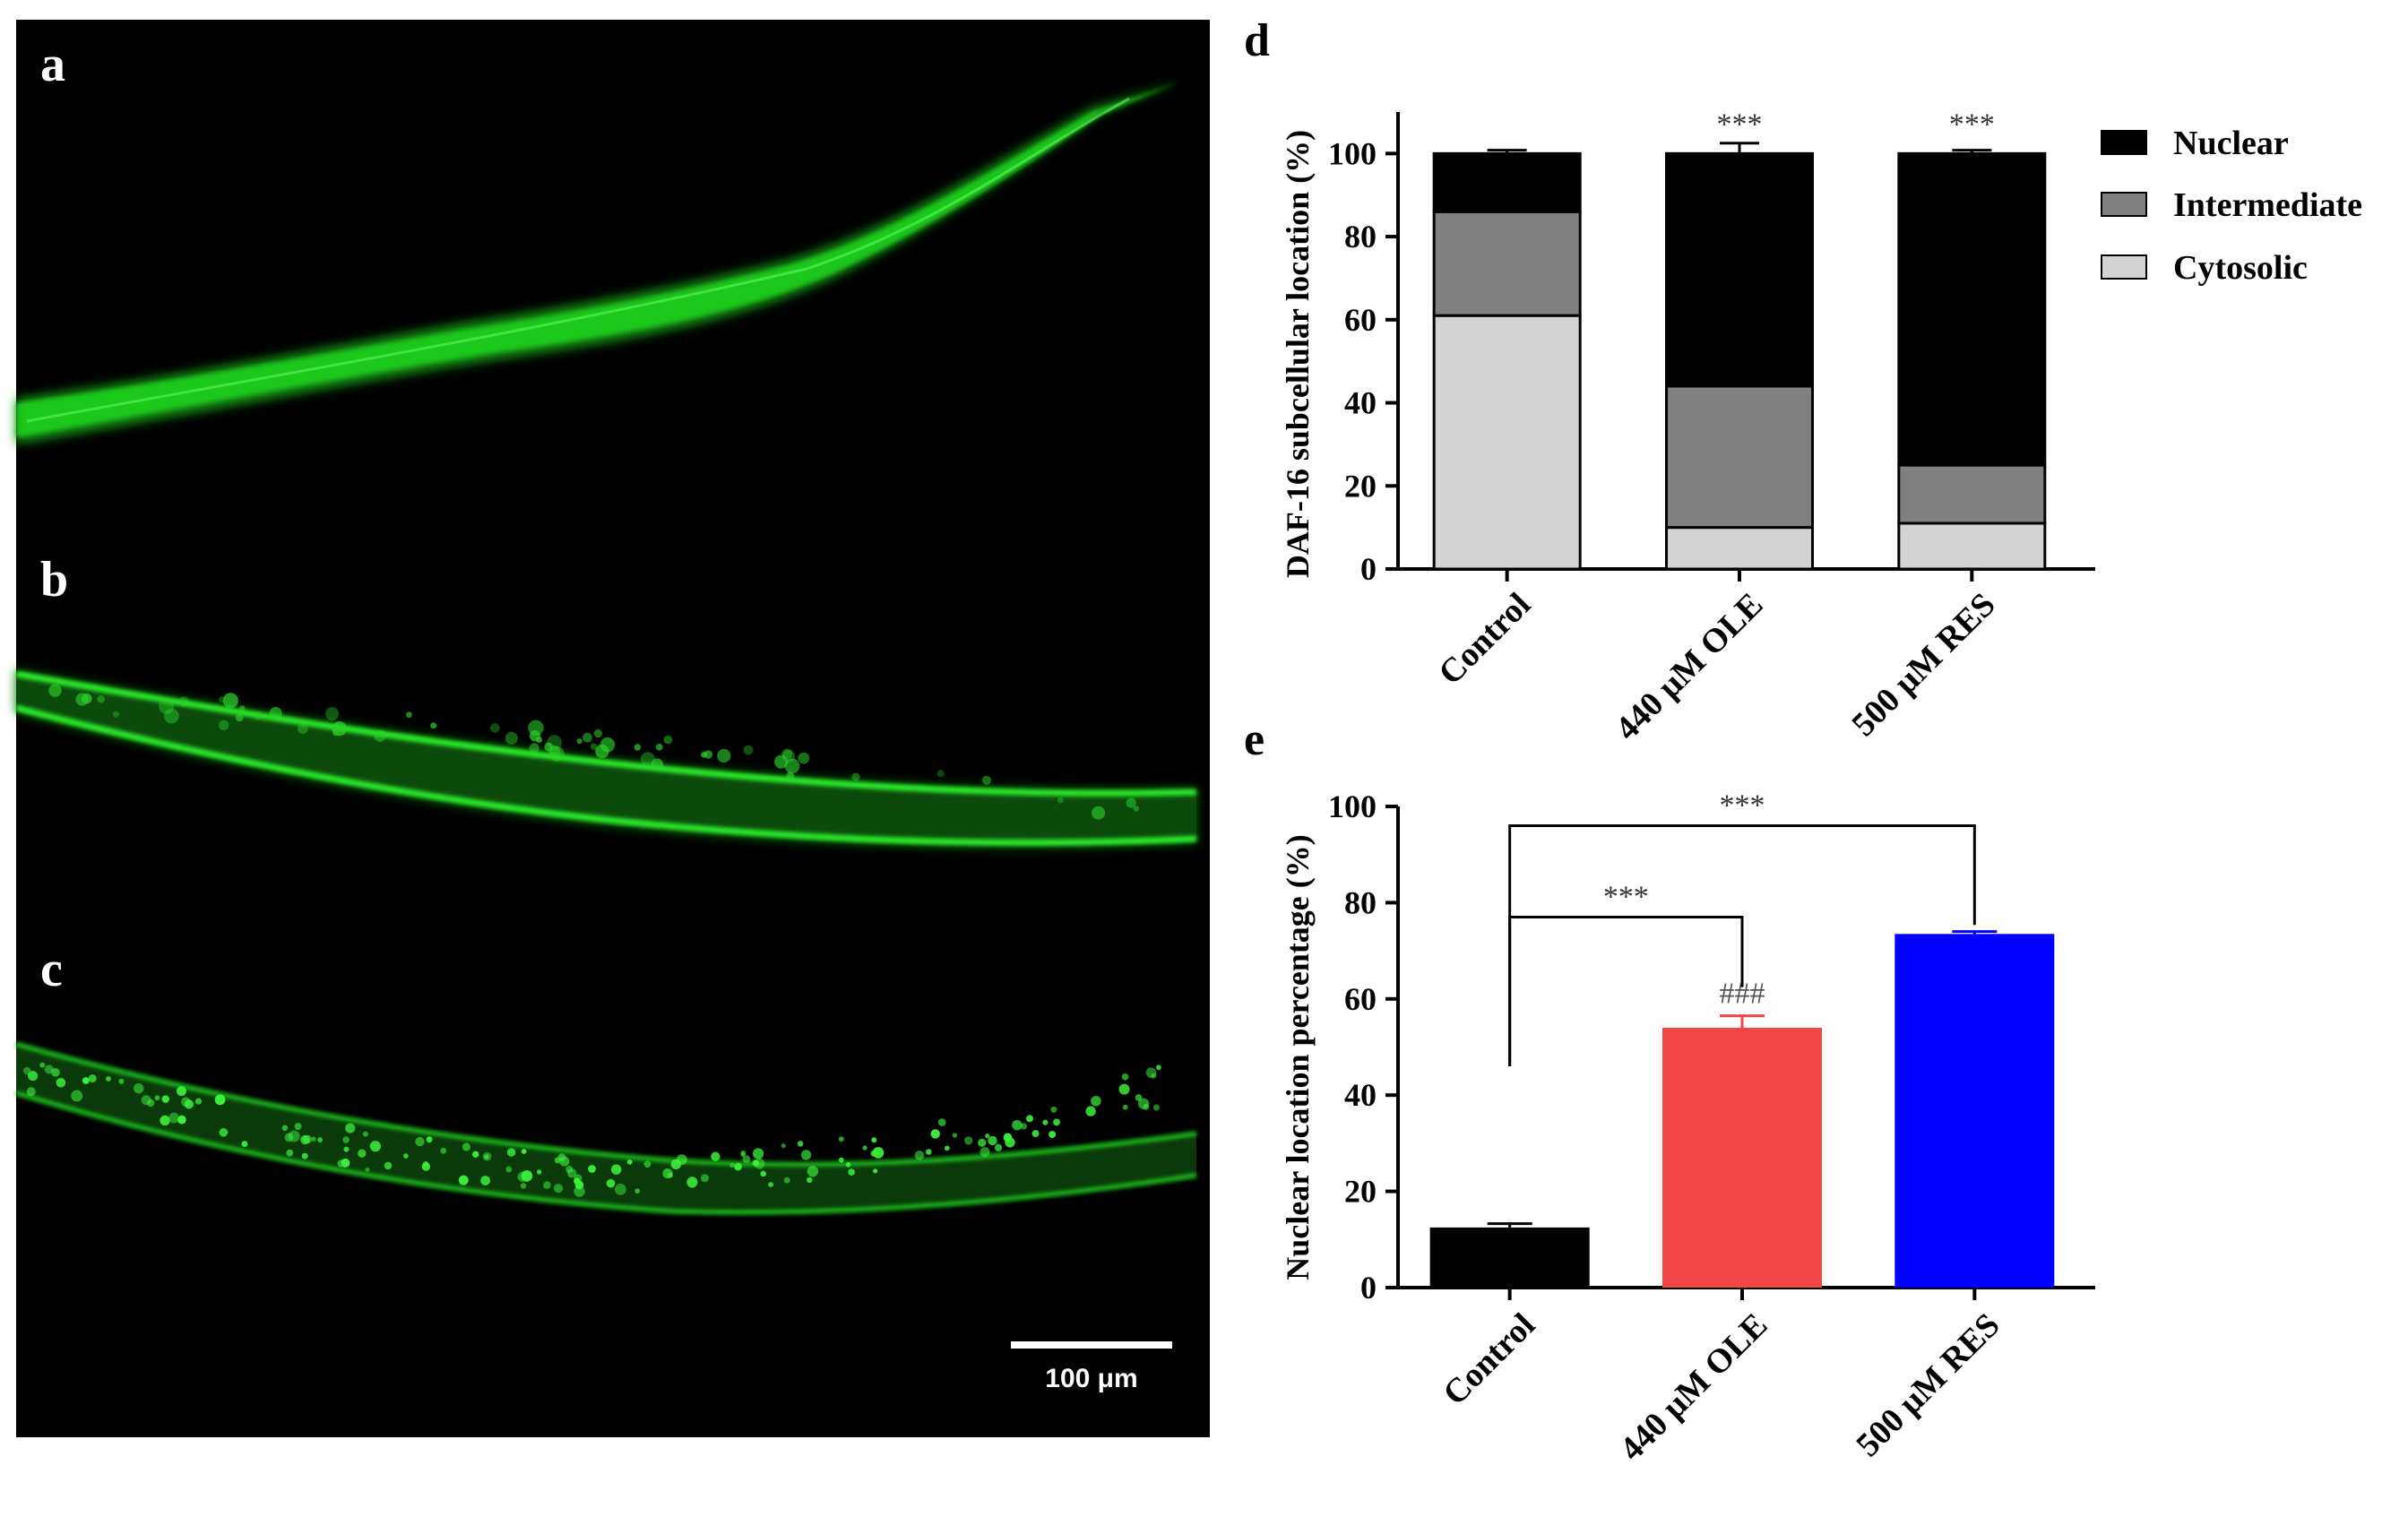 The image size is (2408, 1517). Describe the element at coordinates (1369, 1288) in the screenshot. I see `chart-e-y-tick-label: 0` at that location.